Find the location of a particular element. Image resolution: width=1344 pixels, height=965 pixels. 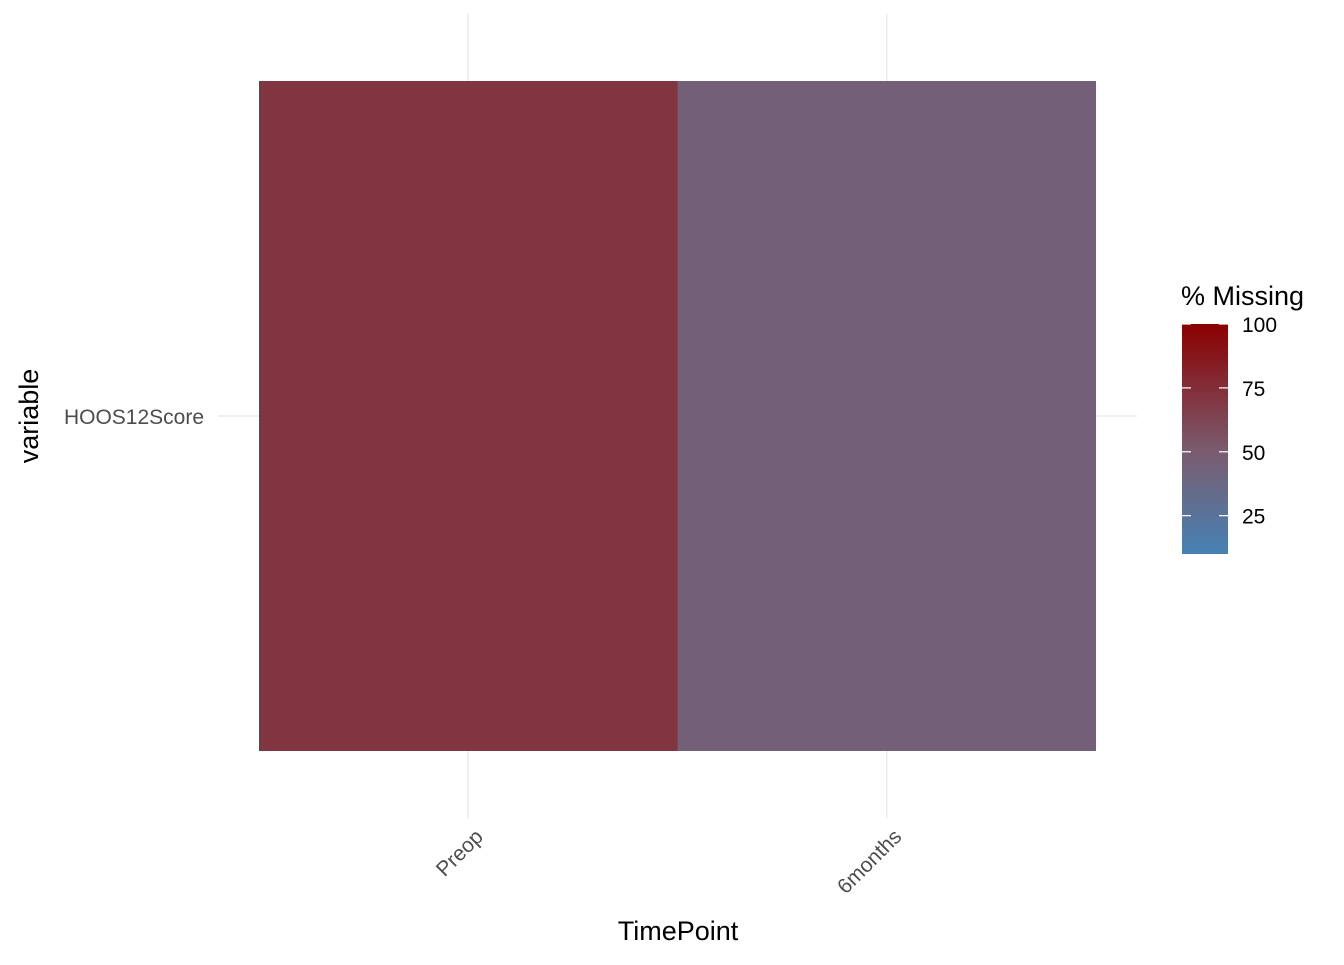

x-axis-title: TimePoint is located at coordinates (678, 931).